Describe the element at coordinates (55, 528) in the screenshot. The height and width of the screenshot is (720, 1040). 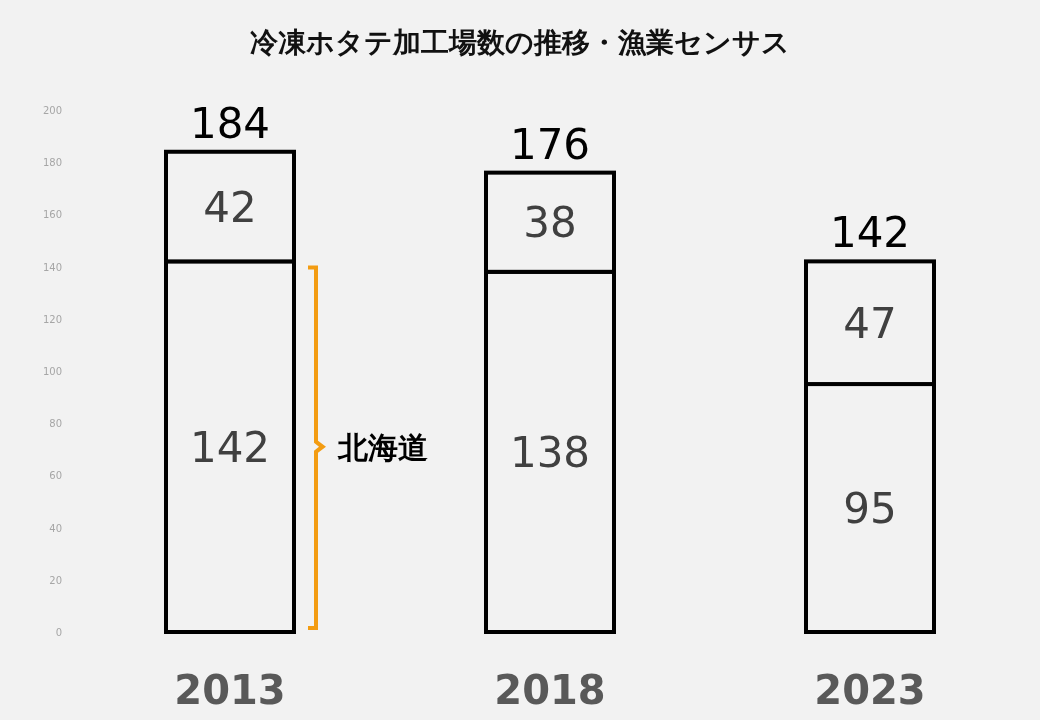
I see `y-tick-label: 40` at that location.